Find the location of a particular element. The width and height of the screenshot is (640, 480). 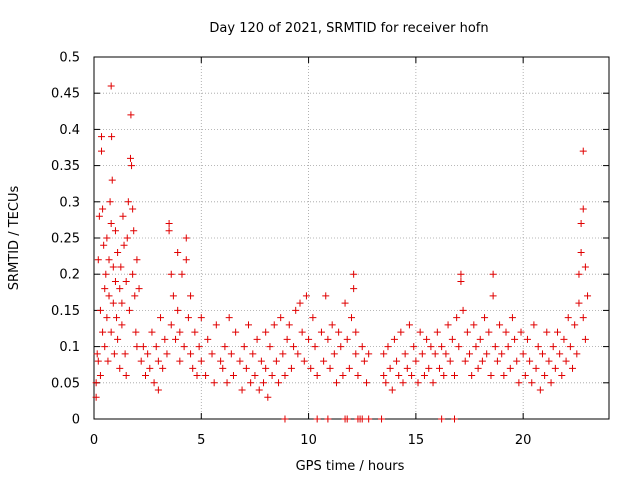

y-tick-label: 0.35 is located at coordinates (65, 166).